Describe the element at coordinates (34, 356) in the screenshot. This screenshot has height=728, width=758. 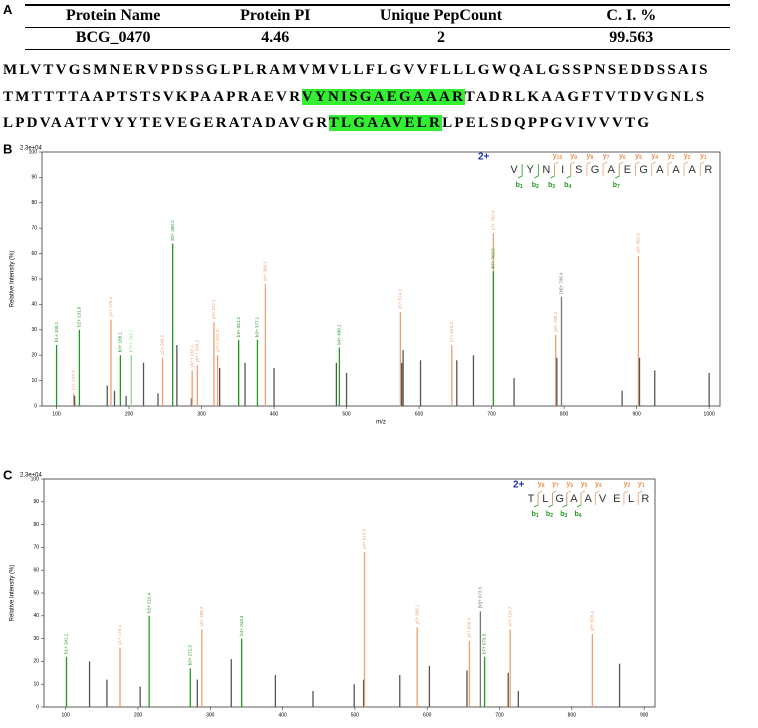
I see `y-tick-label: 20` at that location.